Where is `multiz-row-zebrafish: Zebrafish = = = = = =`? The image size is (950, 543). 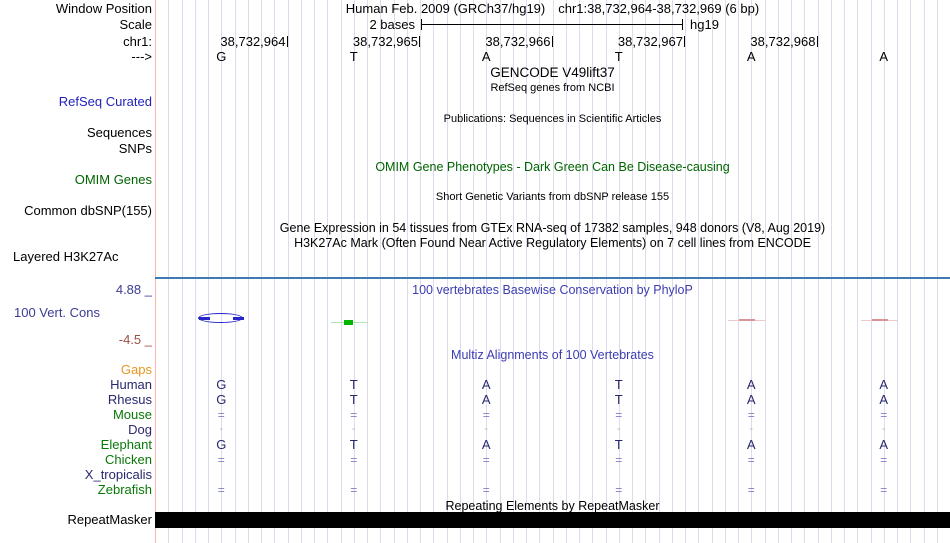 multiz-row-zebrafish: Zebrafish = = = = = = is located at coordinates (475, 490).